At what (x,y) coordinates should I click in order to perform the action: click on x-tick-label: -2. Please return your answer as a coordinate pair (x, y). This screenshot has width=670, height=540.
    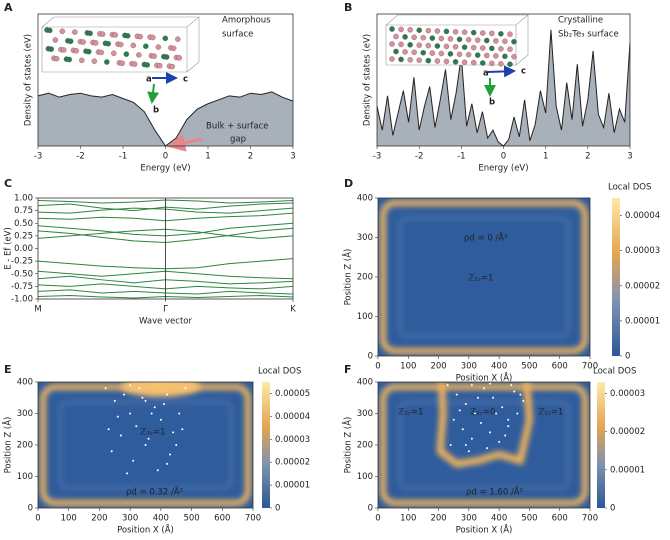
    Looking at the image, I should click on (80, 157).